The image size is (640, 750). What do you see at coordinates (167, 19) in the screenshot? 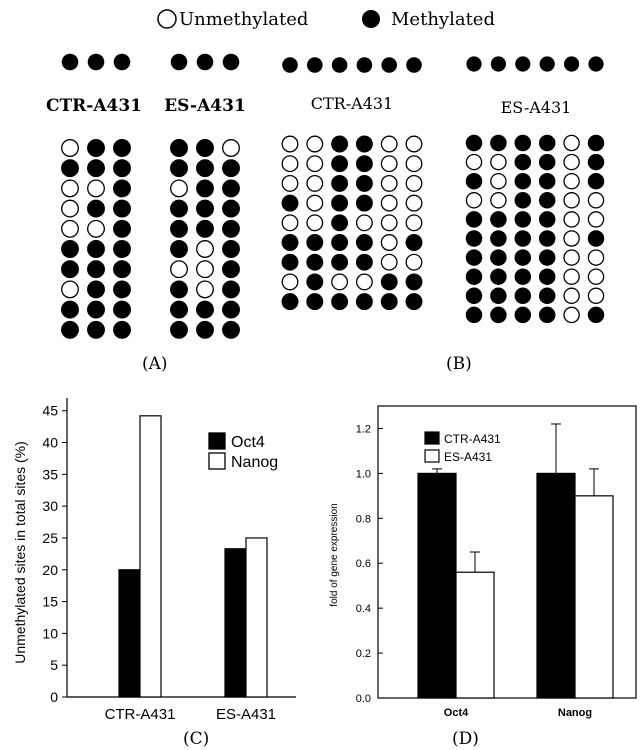
I see `legend-unmethylated-marker` at bounding box center [167, 19].